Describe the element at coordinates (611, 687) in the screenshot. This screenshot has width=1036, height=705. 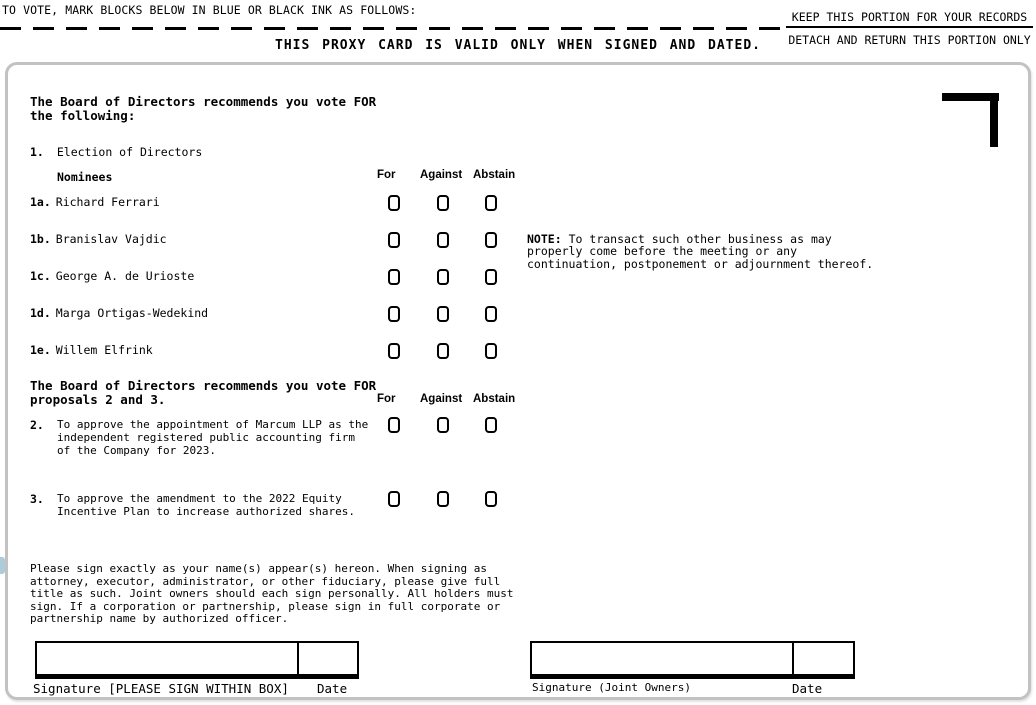
I see `signature-joint-label: Signature (Joint Owners)` at that location.